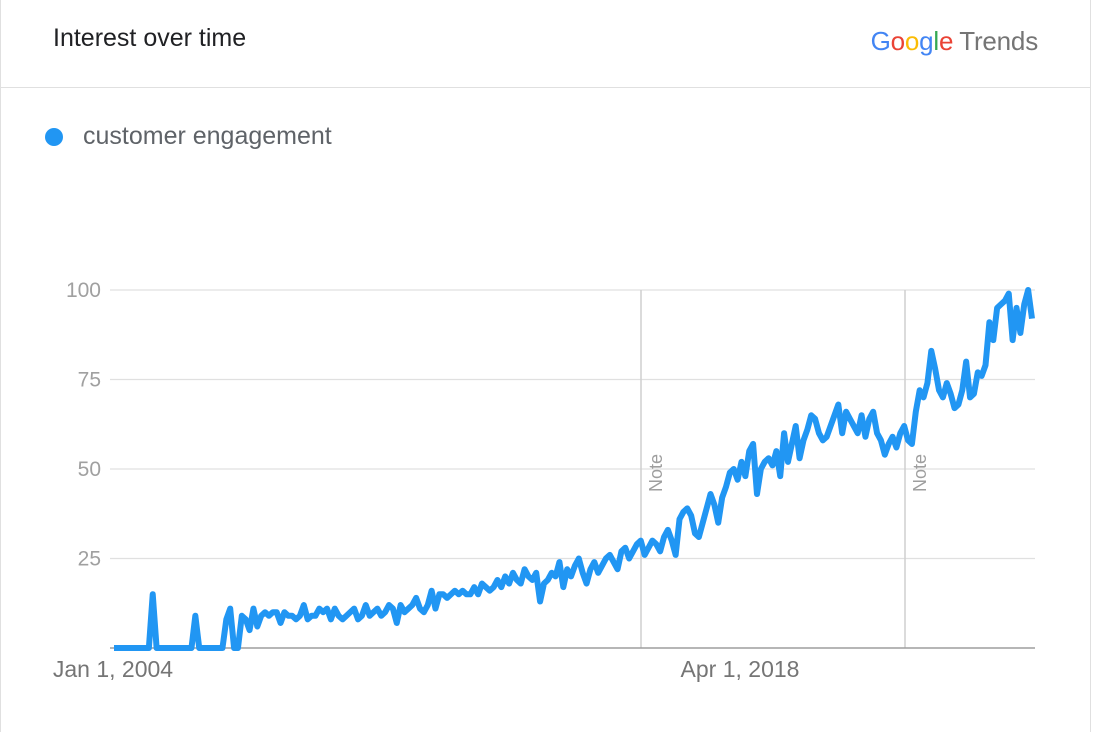 Image resolution: width=1093 pixels, height=732 pixels. I want to click on x-tick-label: Jan 1, 2004, so click(113, 669).